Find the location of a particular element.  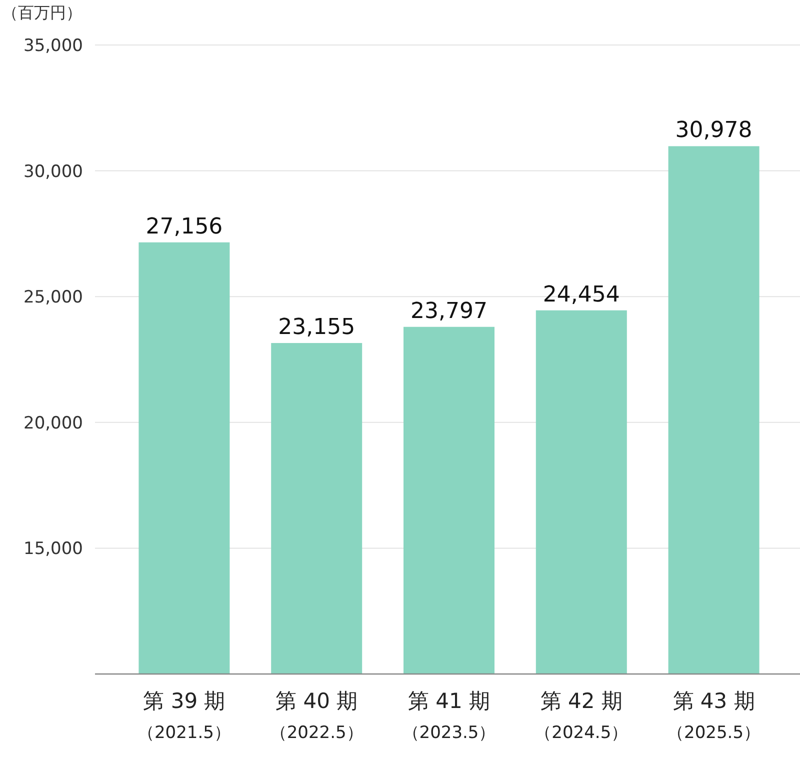

x-tick-label: 第 43 期（2025.5） is located at coordinates (714, 716).